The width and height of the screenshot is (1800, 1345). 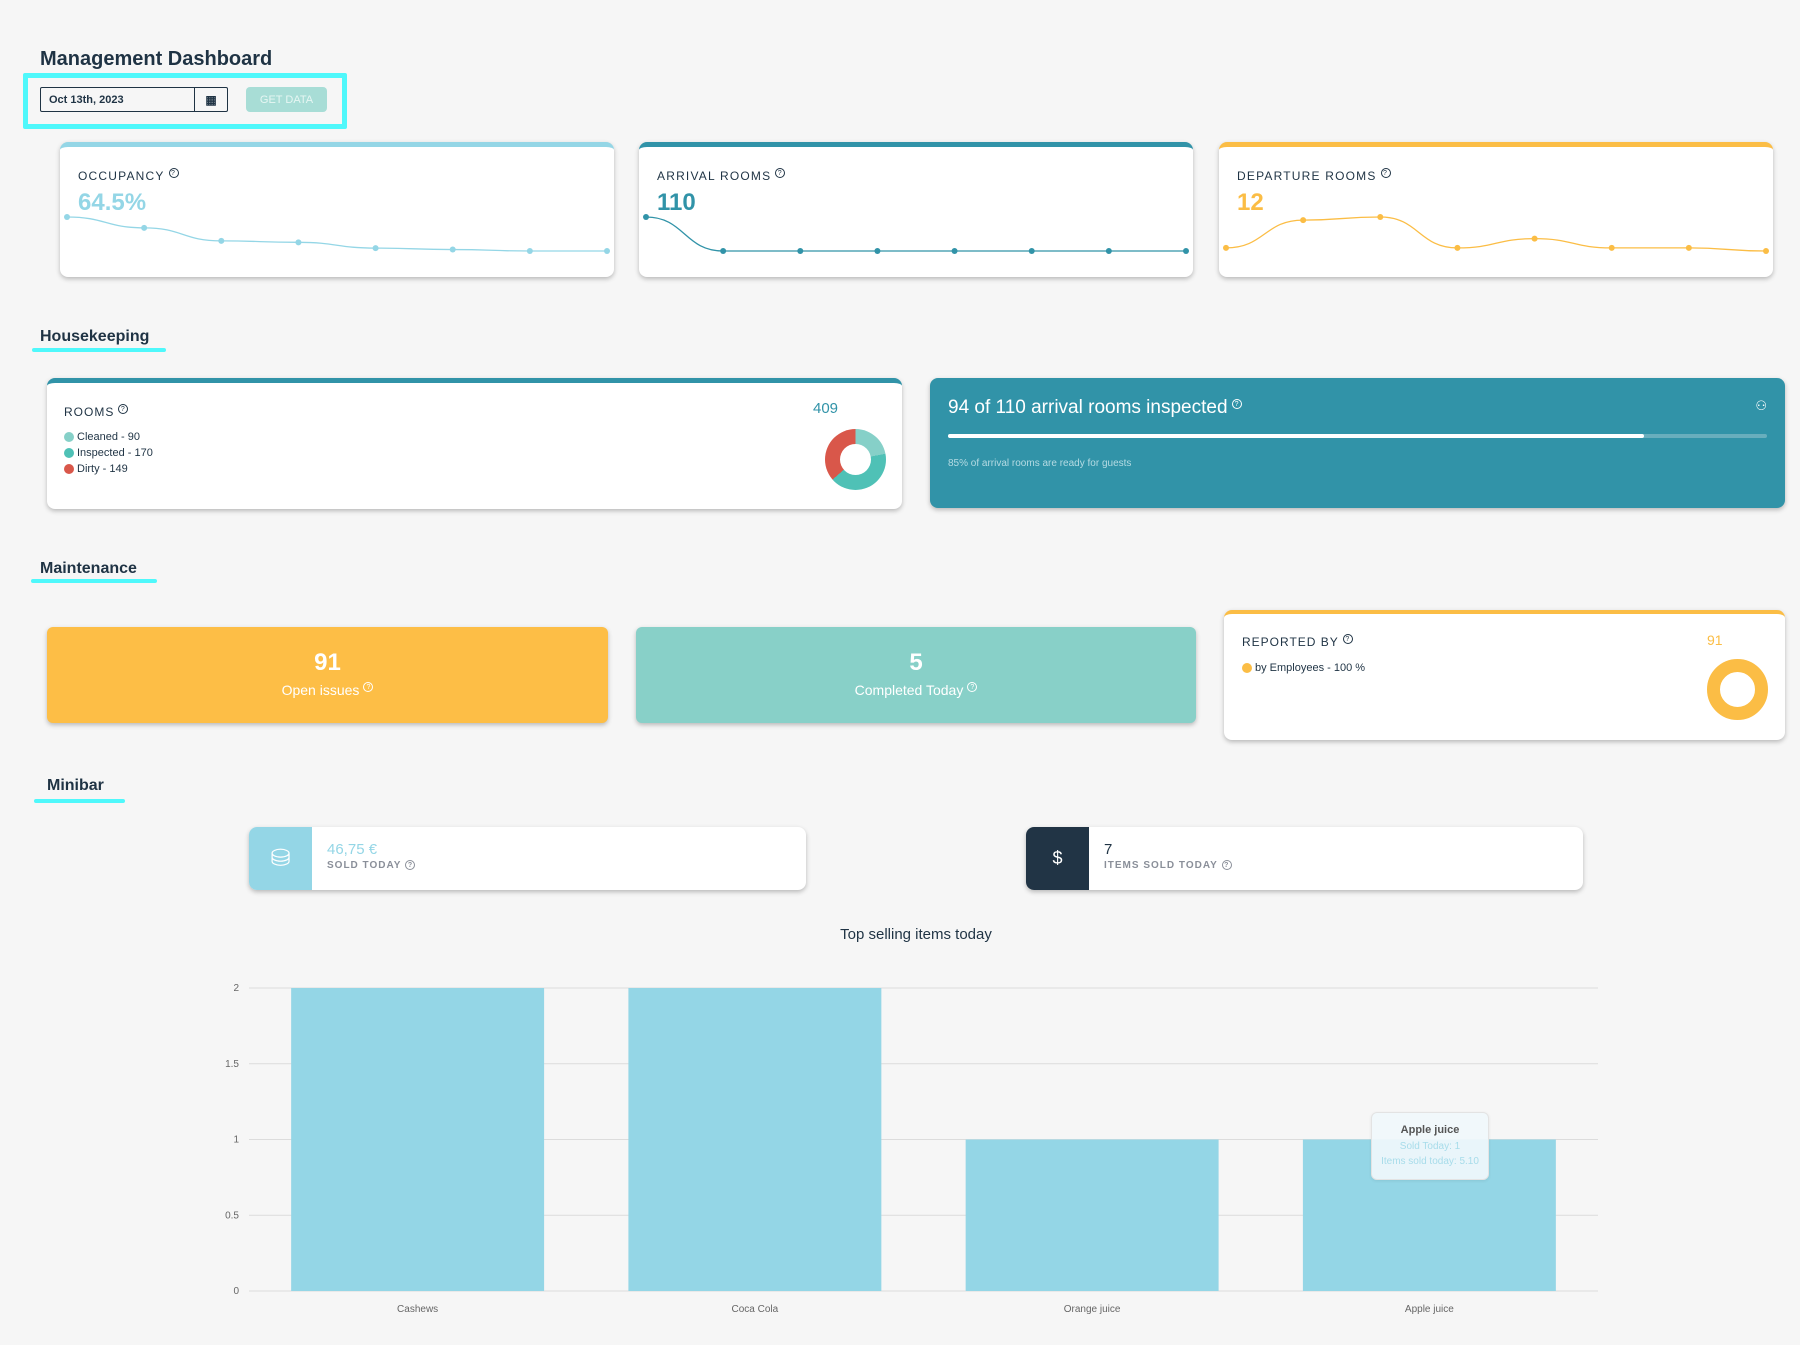 I want to click on legend-item: Dirty - 149, so click(x=108, y=469).